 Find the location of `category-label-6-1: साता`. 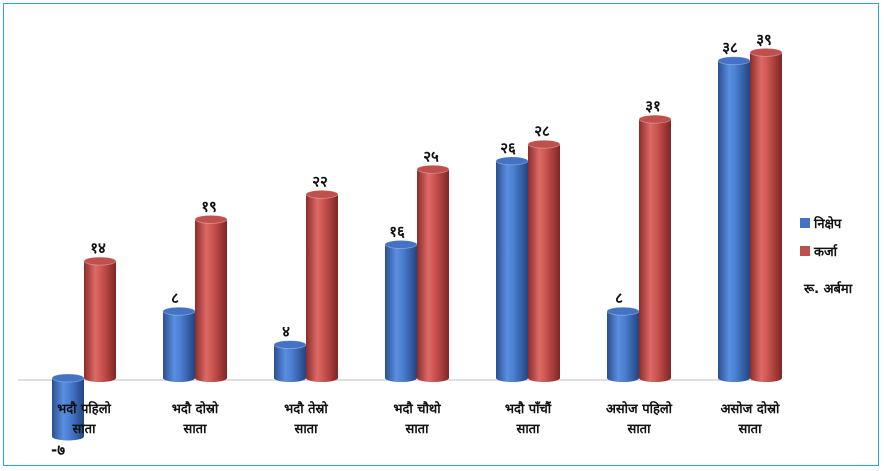

category-label-6-1: साता is located at coordinates (750, 429).